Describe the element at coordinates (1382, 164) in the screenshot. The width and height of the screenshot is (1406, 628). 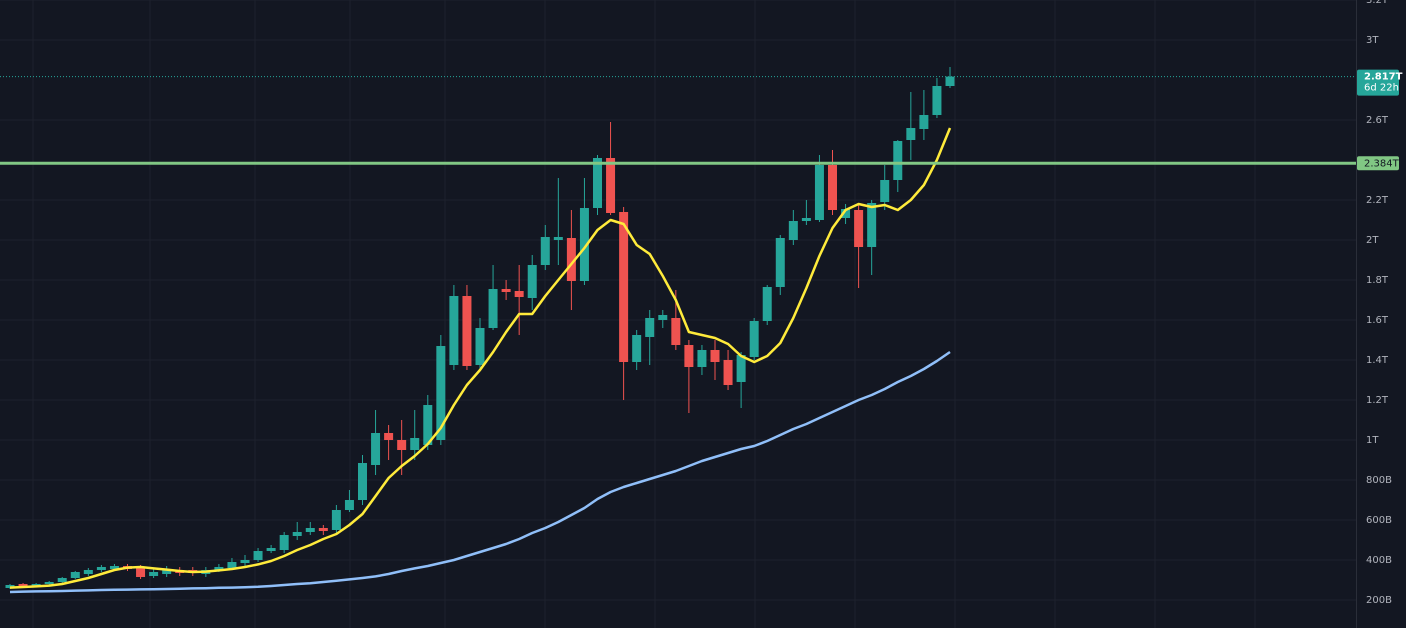
I see `level-label: 2.384T` at that location.